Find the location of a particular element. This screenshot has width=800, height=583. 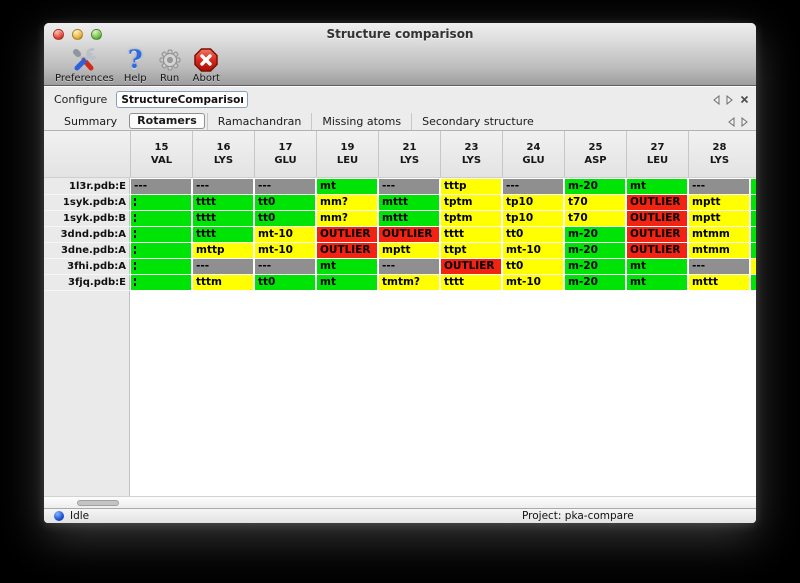

next-tab-icon is located at coordinates (745, 121).